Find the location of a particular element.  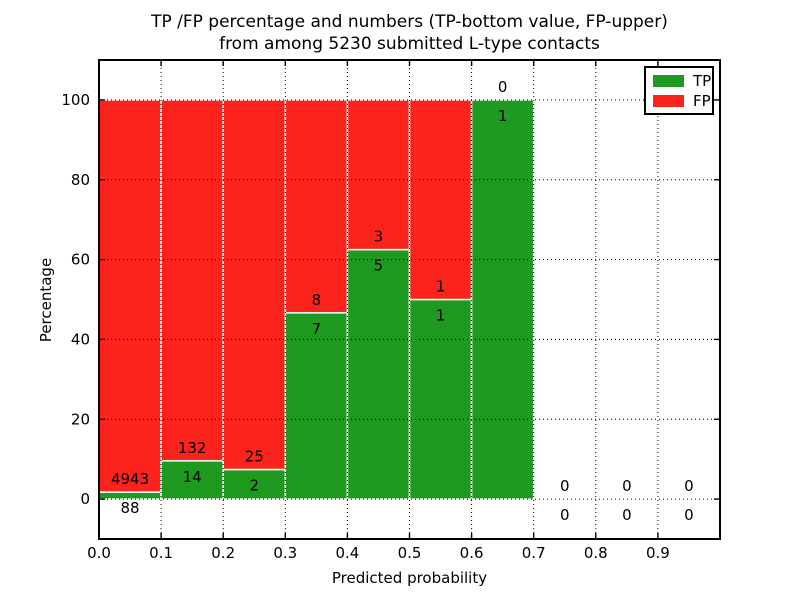

x-tick-label: 0.6 is located at coordinates (472, 553).